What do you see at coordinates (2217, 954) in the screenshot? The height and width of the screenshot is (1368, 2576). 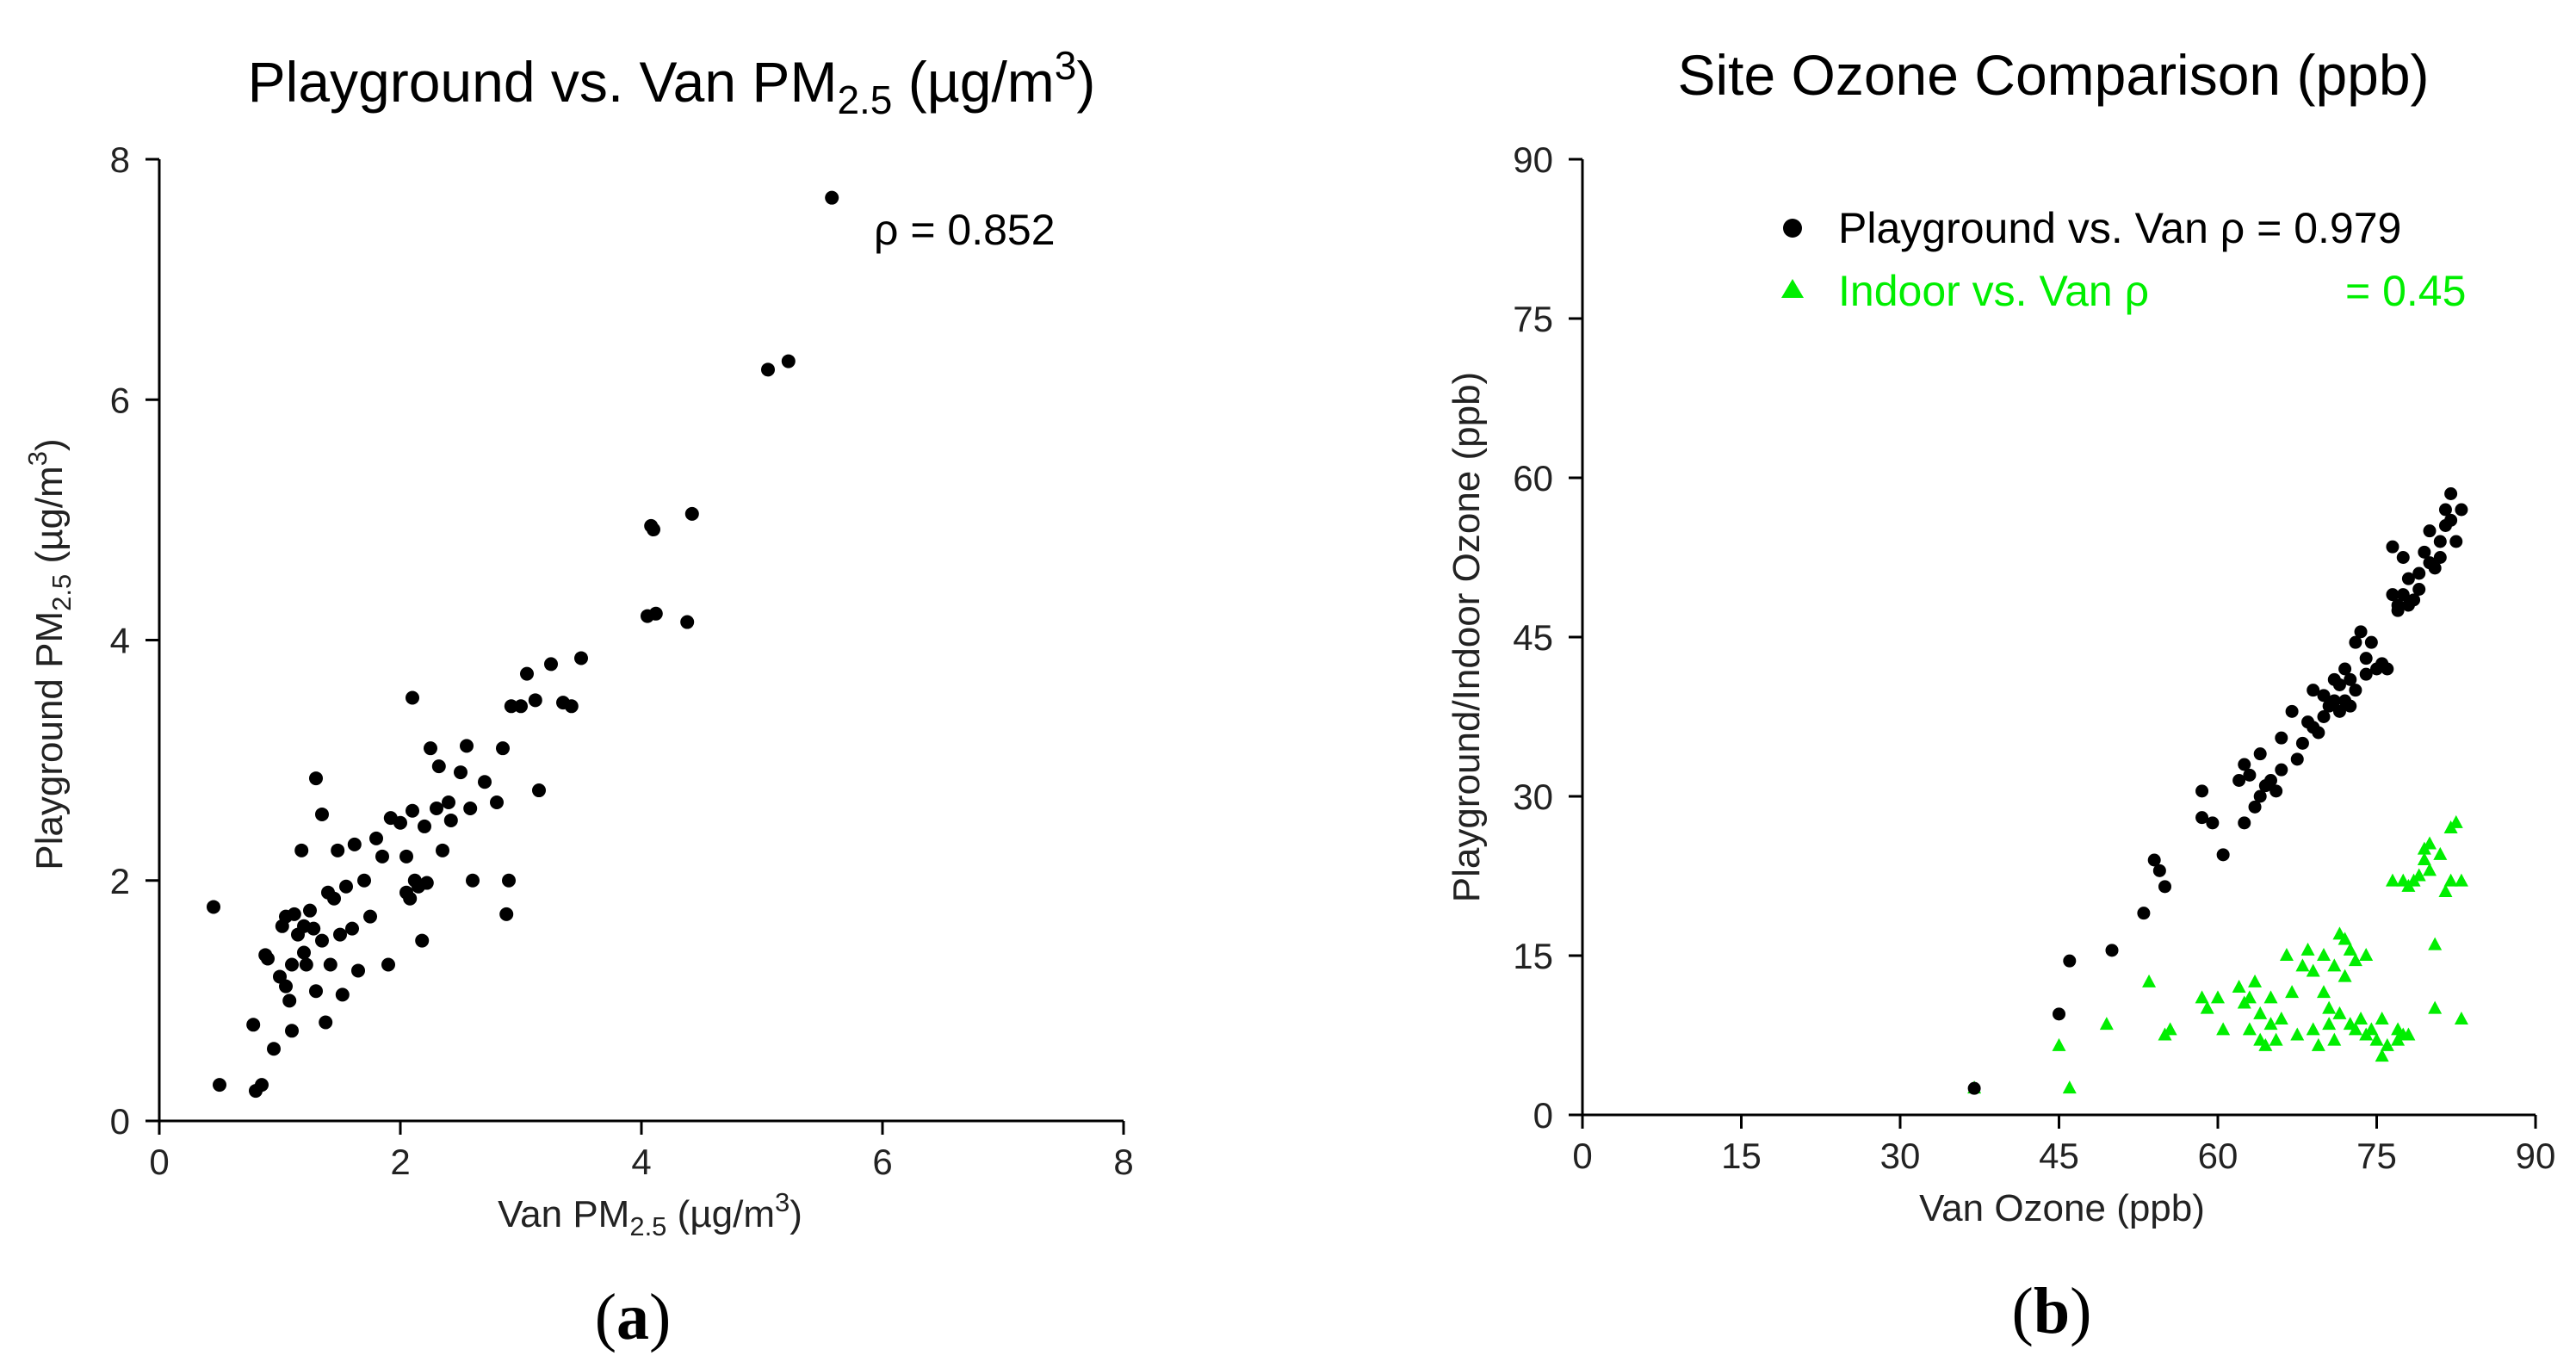 I see `panel-b-indoor-points` at bounding box center [2217, 954].